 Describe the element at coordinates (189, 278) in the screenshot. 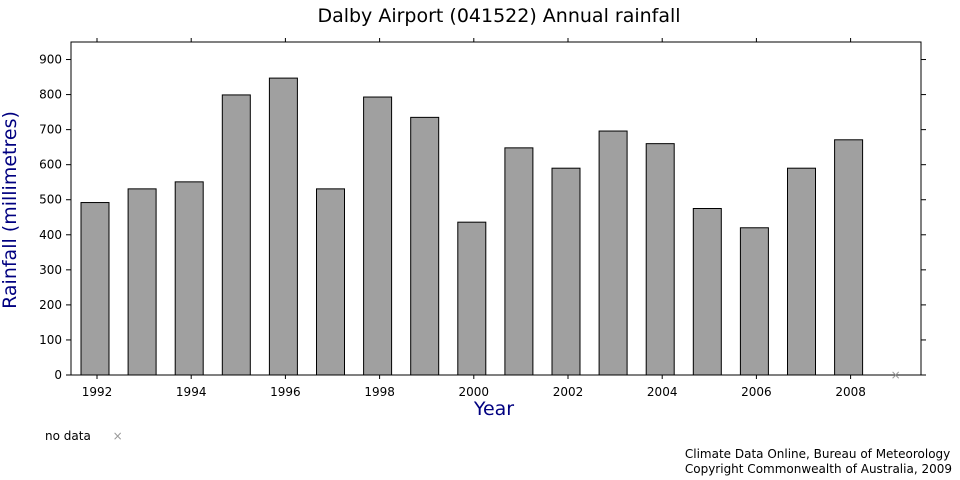

I see `bar-1994` at that location.